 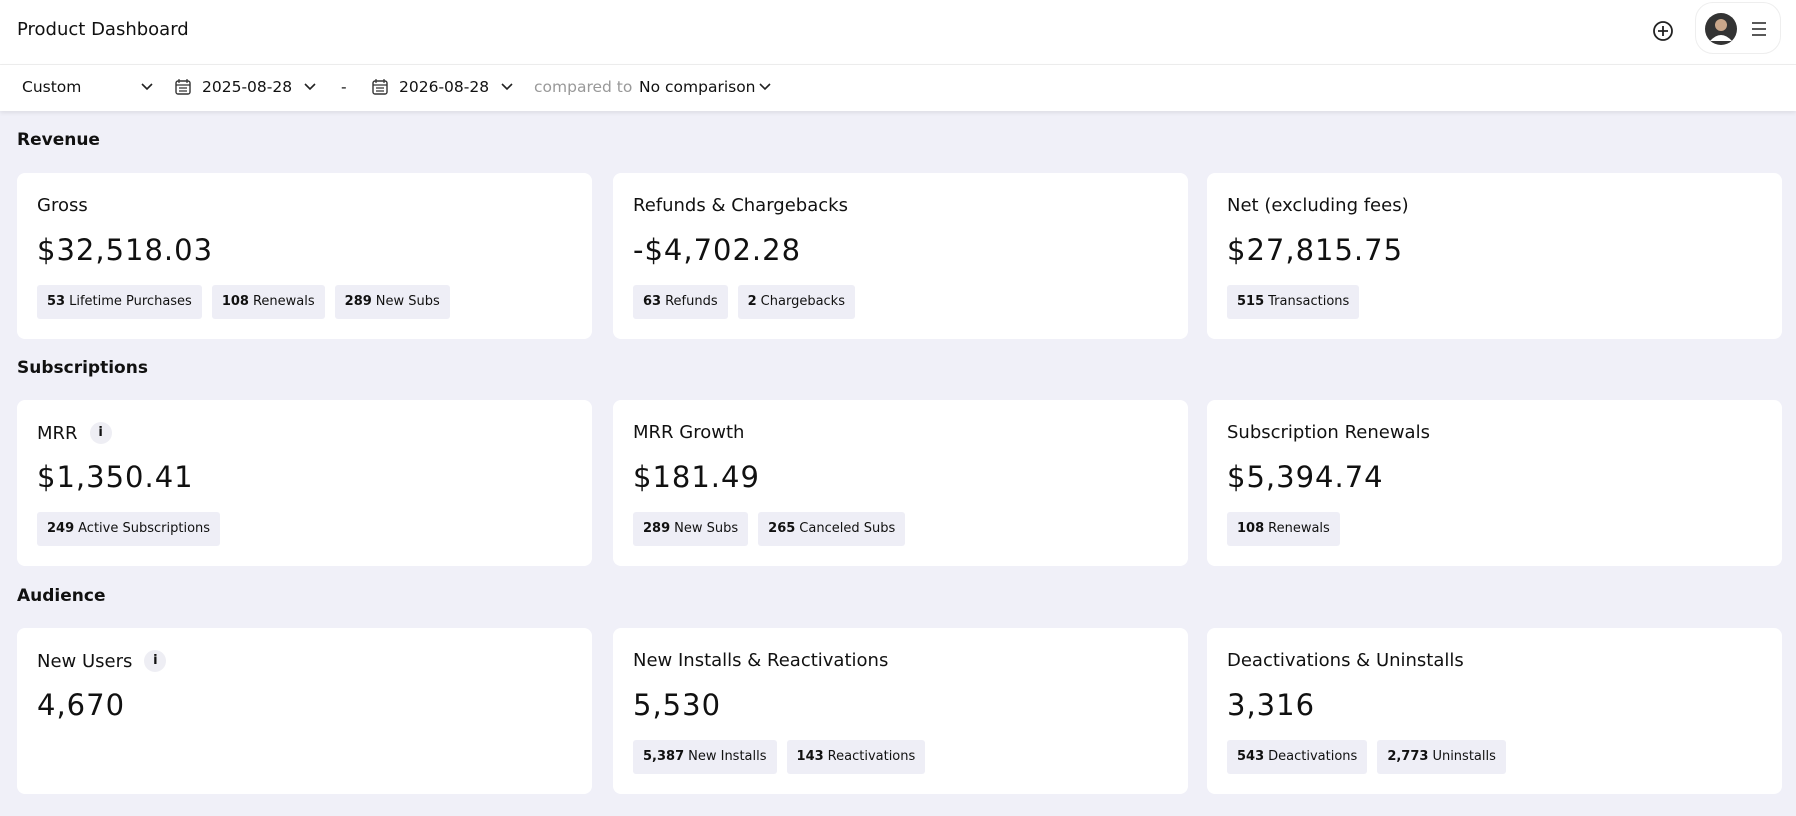 I want to click on card-title: Subscription Renewals, so click(x=1328, y=432).